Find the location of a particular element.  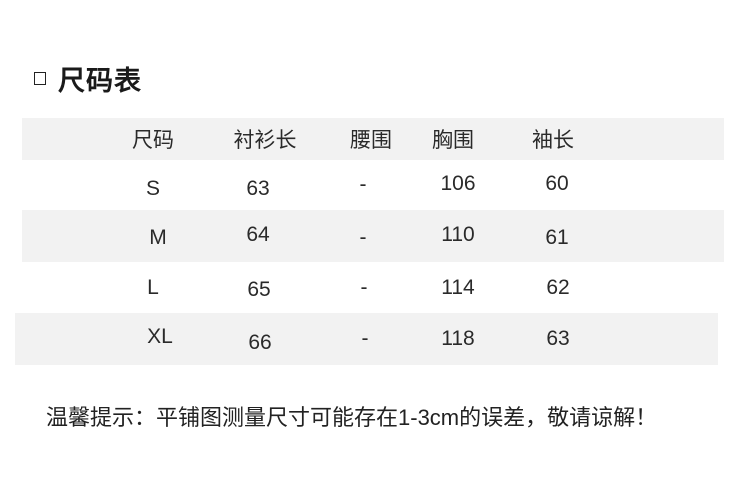

size-chart-title: 尺码表 is located at coordinates (88, 78).